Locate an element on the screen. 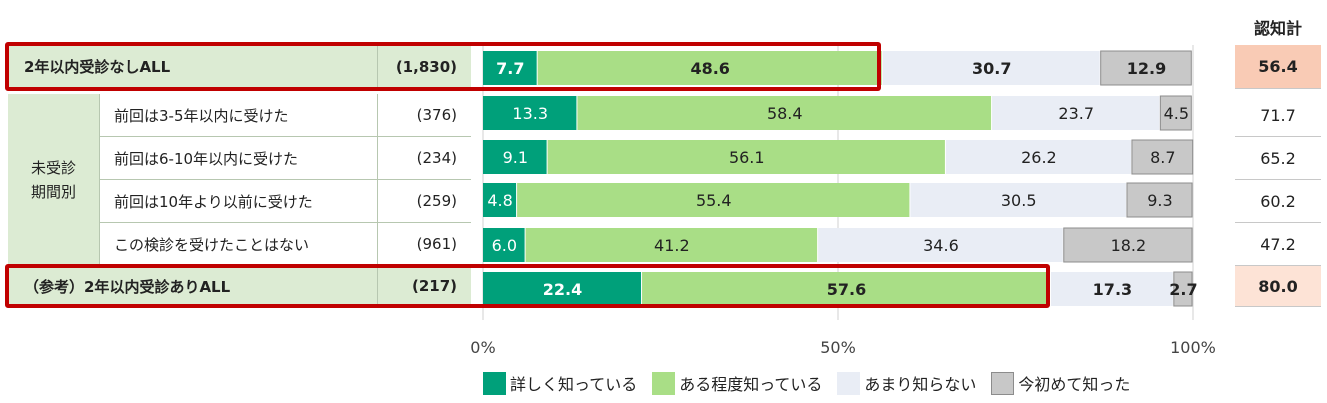 The height and width of the screenshot is (403, 1327). data-label: 12.9 is located at coordinates (1146, 68).